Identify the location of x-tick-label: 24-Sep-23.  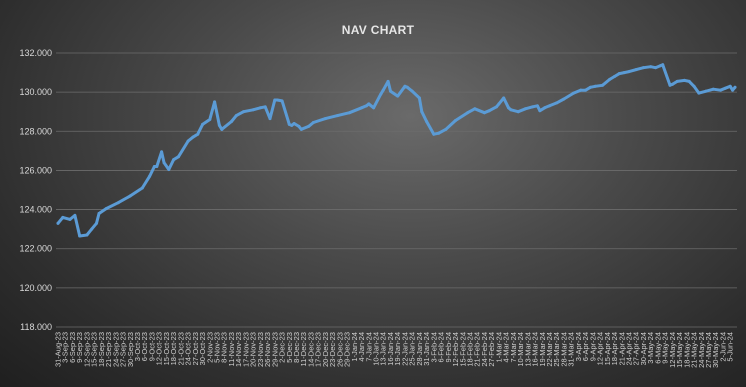
(115, 349).